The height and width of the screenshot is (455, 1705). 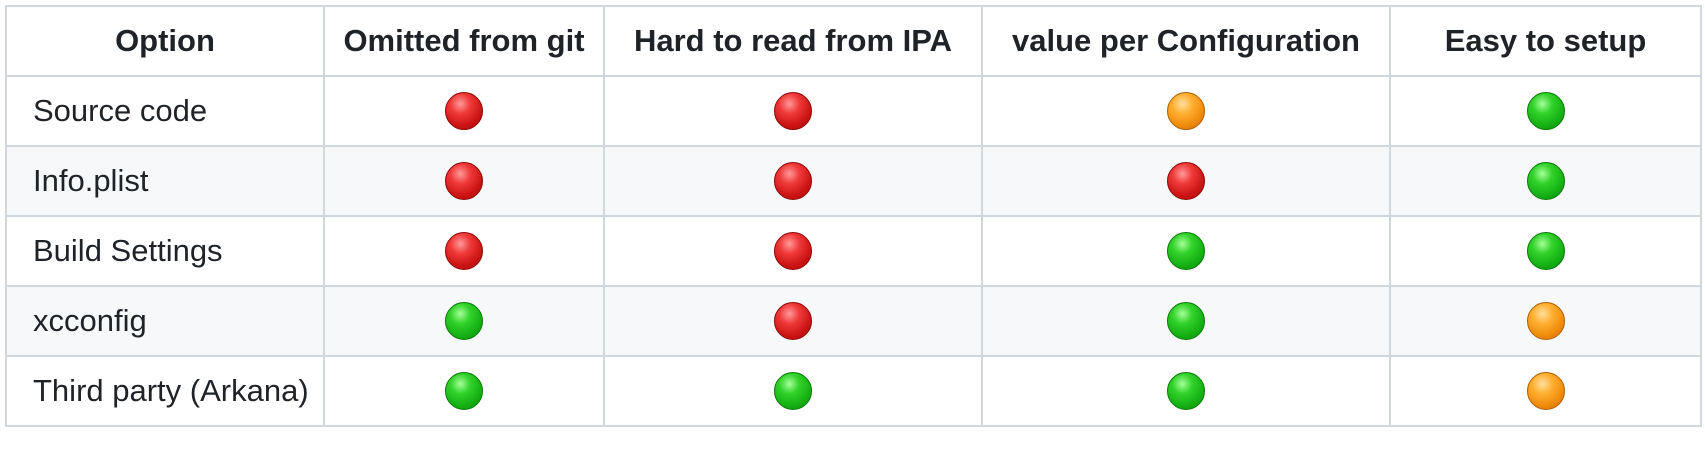 What do you see at coordinates (165, 111) in the screenshot?
I see `row-label: Source code` at bounding box center [165, 111].